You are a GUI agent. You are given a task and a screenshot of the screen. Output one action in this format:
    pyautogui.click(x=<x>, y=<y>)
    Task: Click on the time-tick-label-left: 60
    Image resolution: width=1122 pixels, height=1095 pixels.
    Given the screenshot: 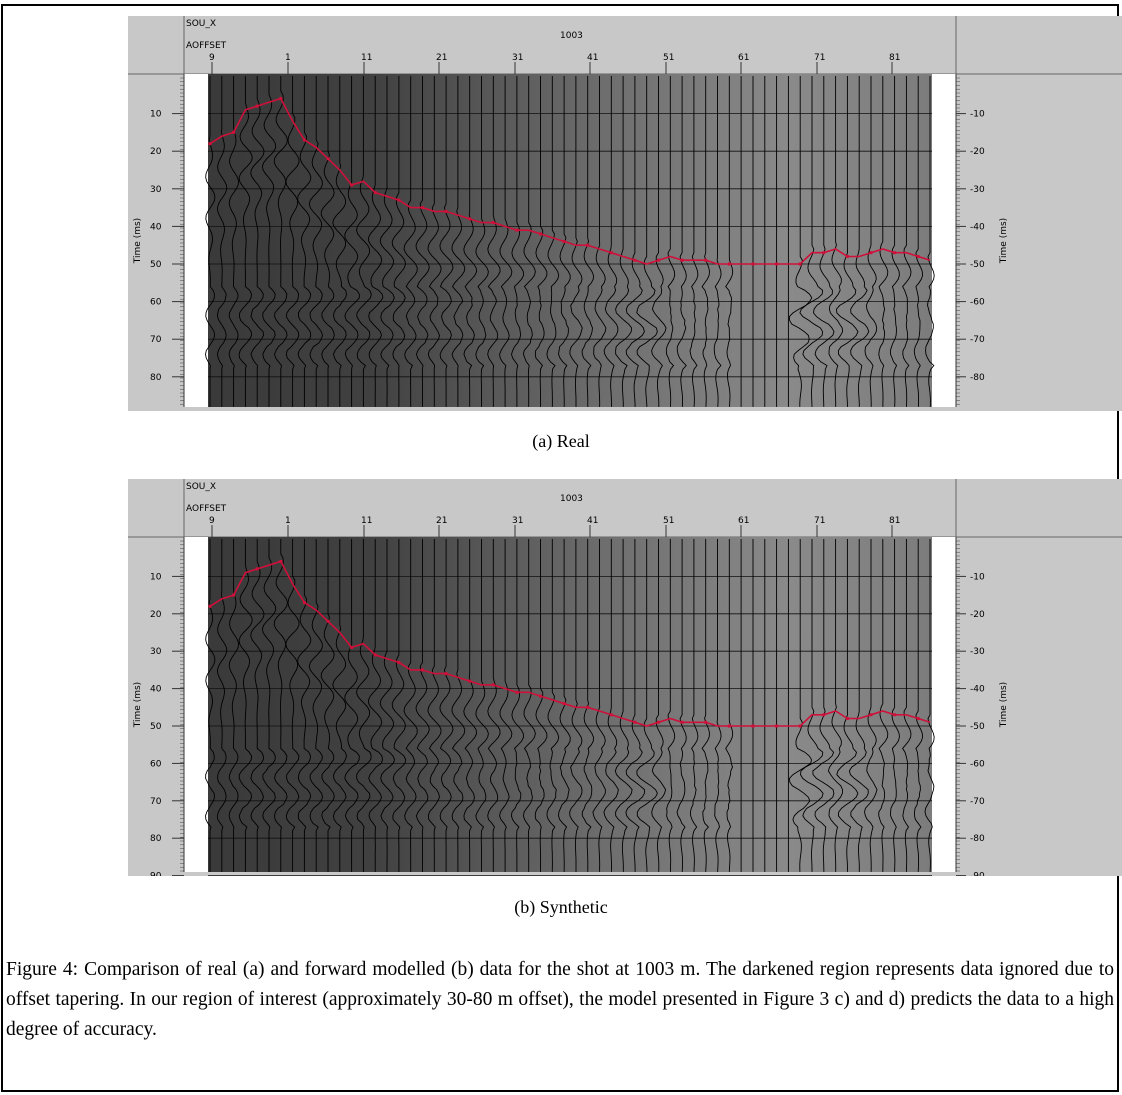 What is the action you would take?
    pyautogui.click(x=156, y=303)
    